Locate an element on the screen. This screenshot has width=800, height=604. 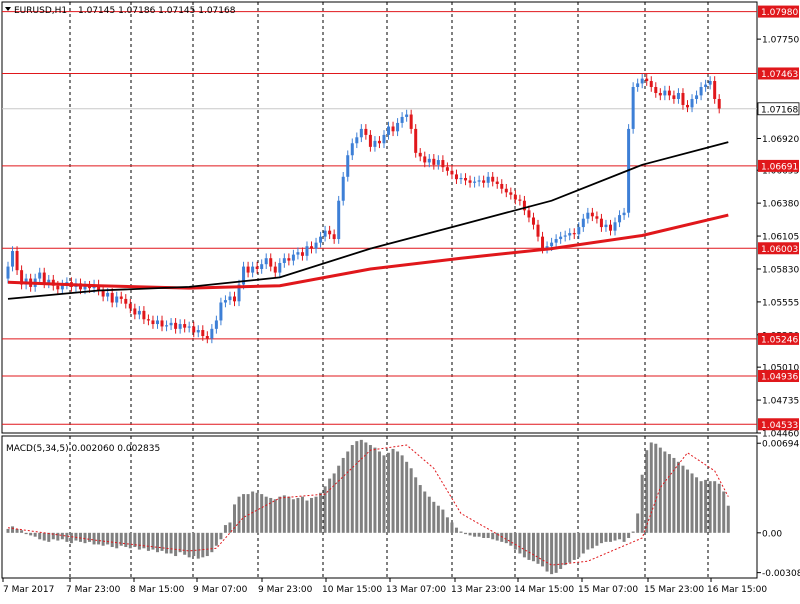
time-axis-label: 13 Mar 23:00 is located at coordinates (481, 590).